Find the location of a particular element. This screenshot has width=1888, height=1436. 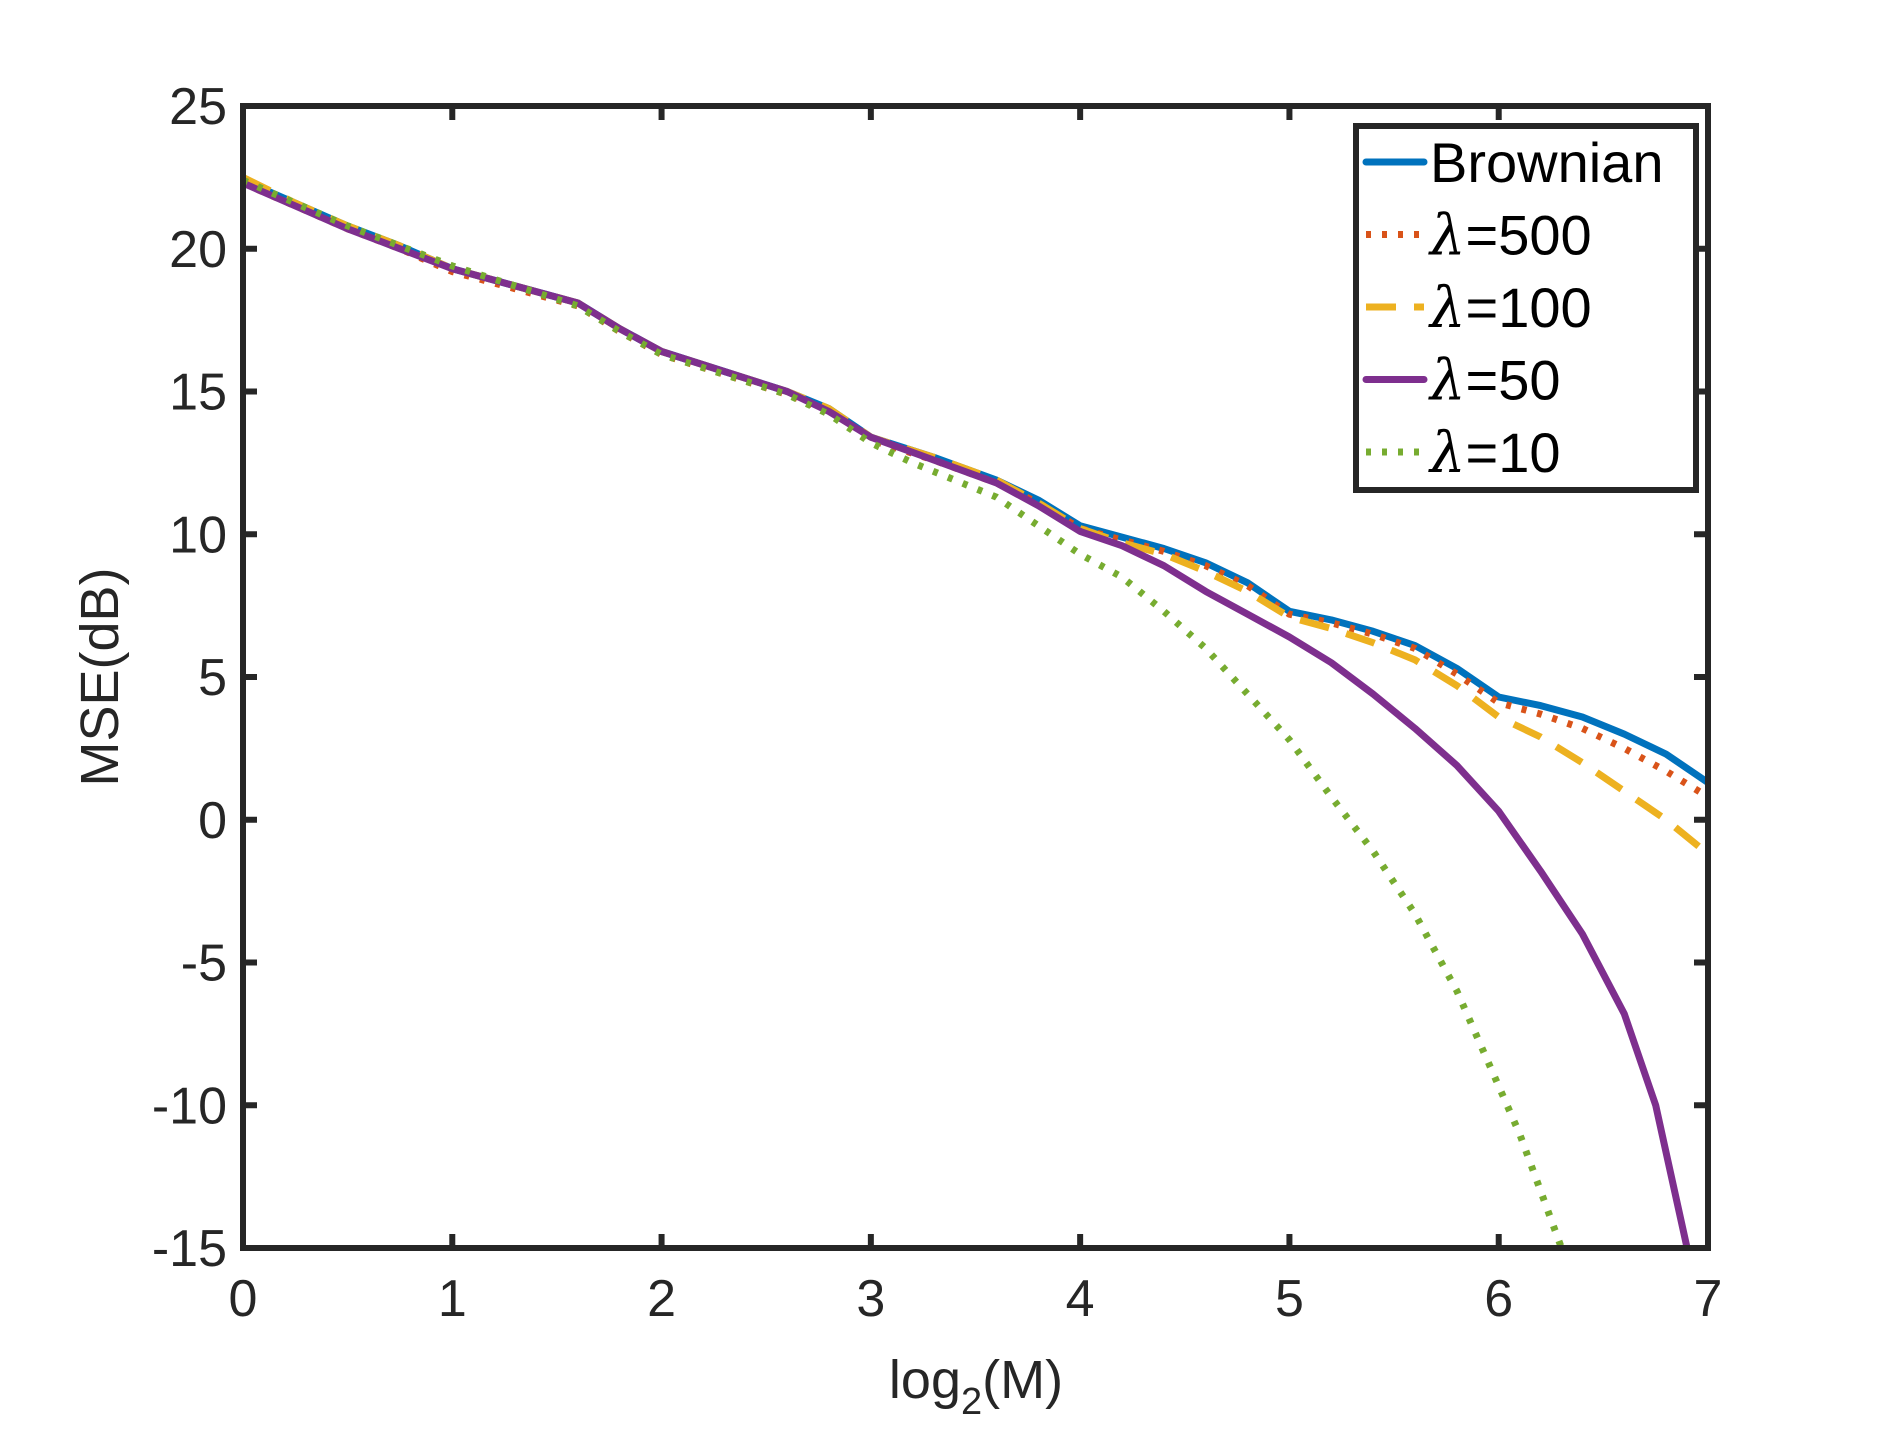

legend-label-text: =50 is located at coordinates (1513, 380).